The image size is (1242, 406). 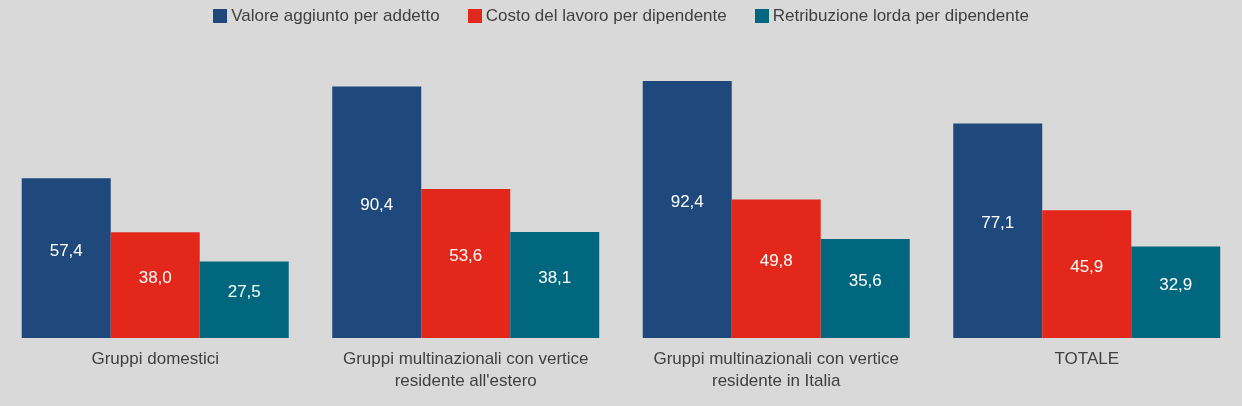 What do you see at coordinates (244, 292) in the screenshot?
I see `data-label: 27,5` at bounding box center [244, 292].